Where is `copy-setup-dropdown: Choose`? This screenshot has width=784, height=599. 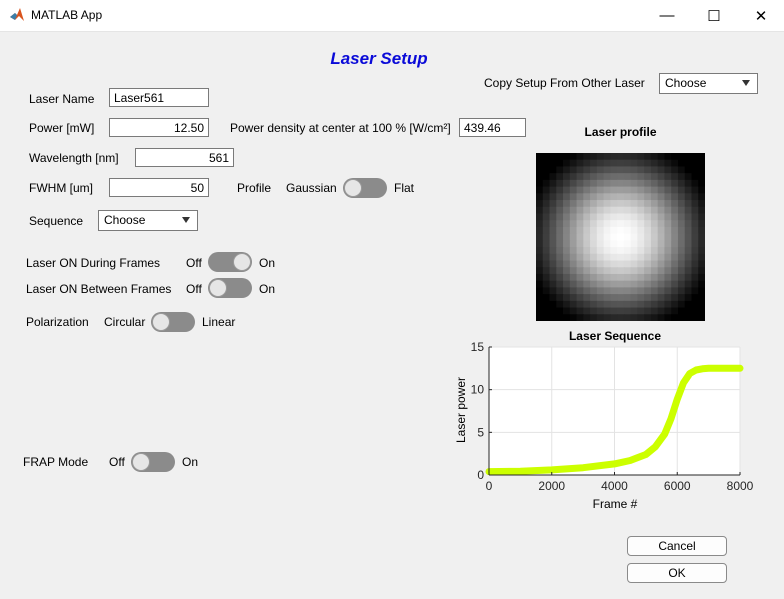
copy-setup-dropdown: Choose is located at coordinates (708, 83).